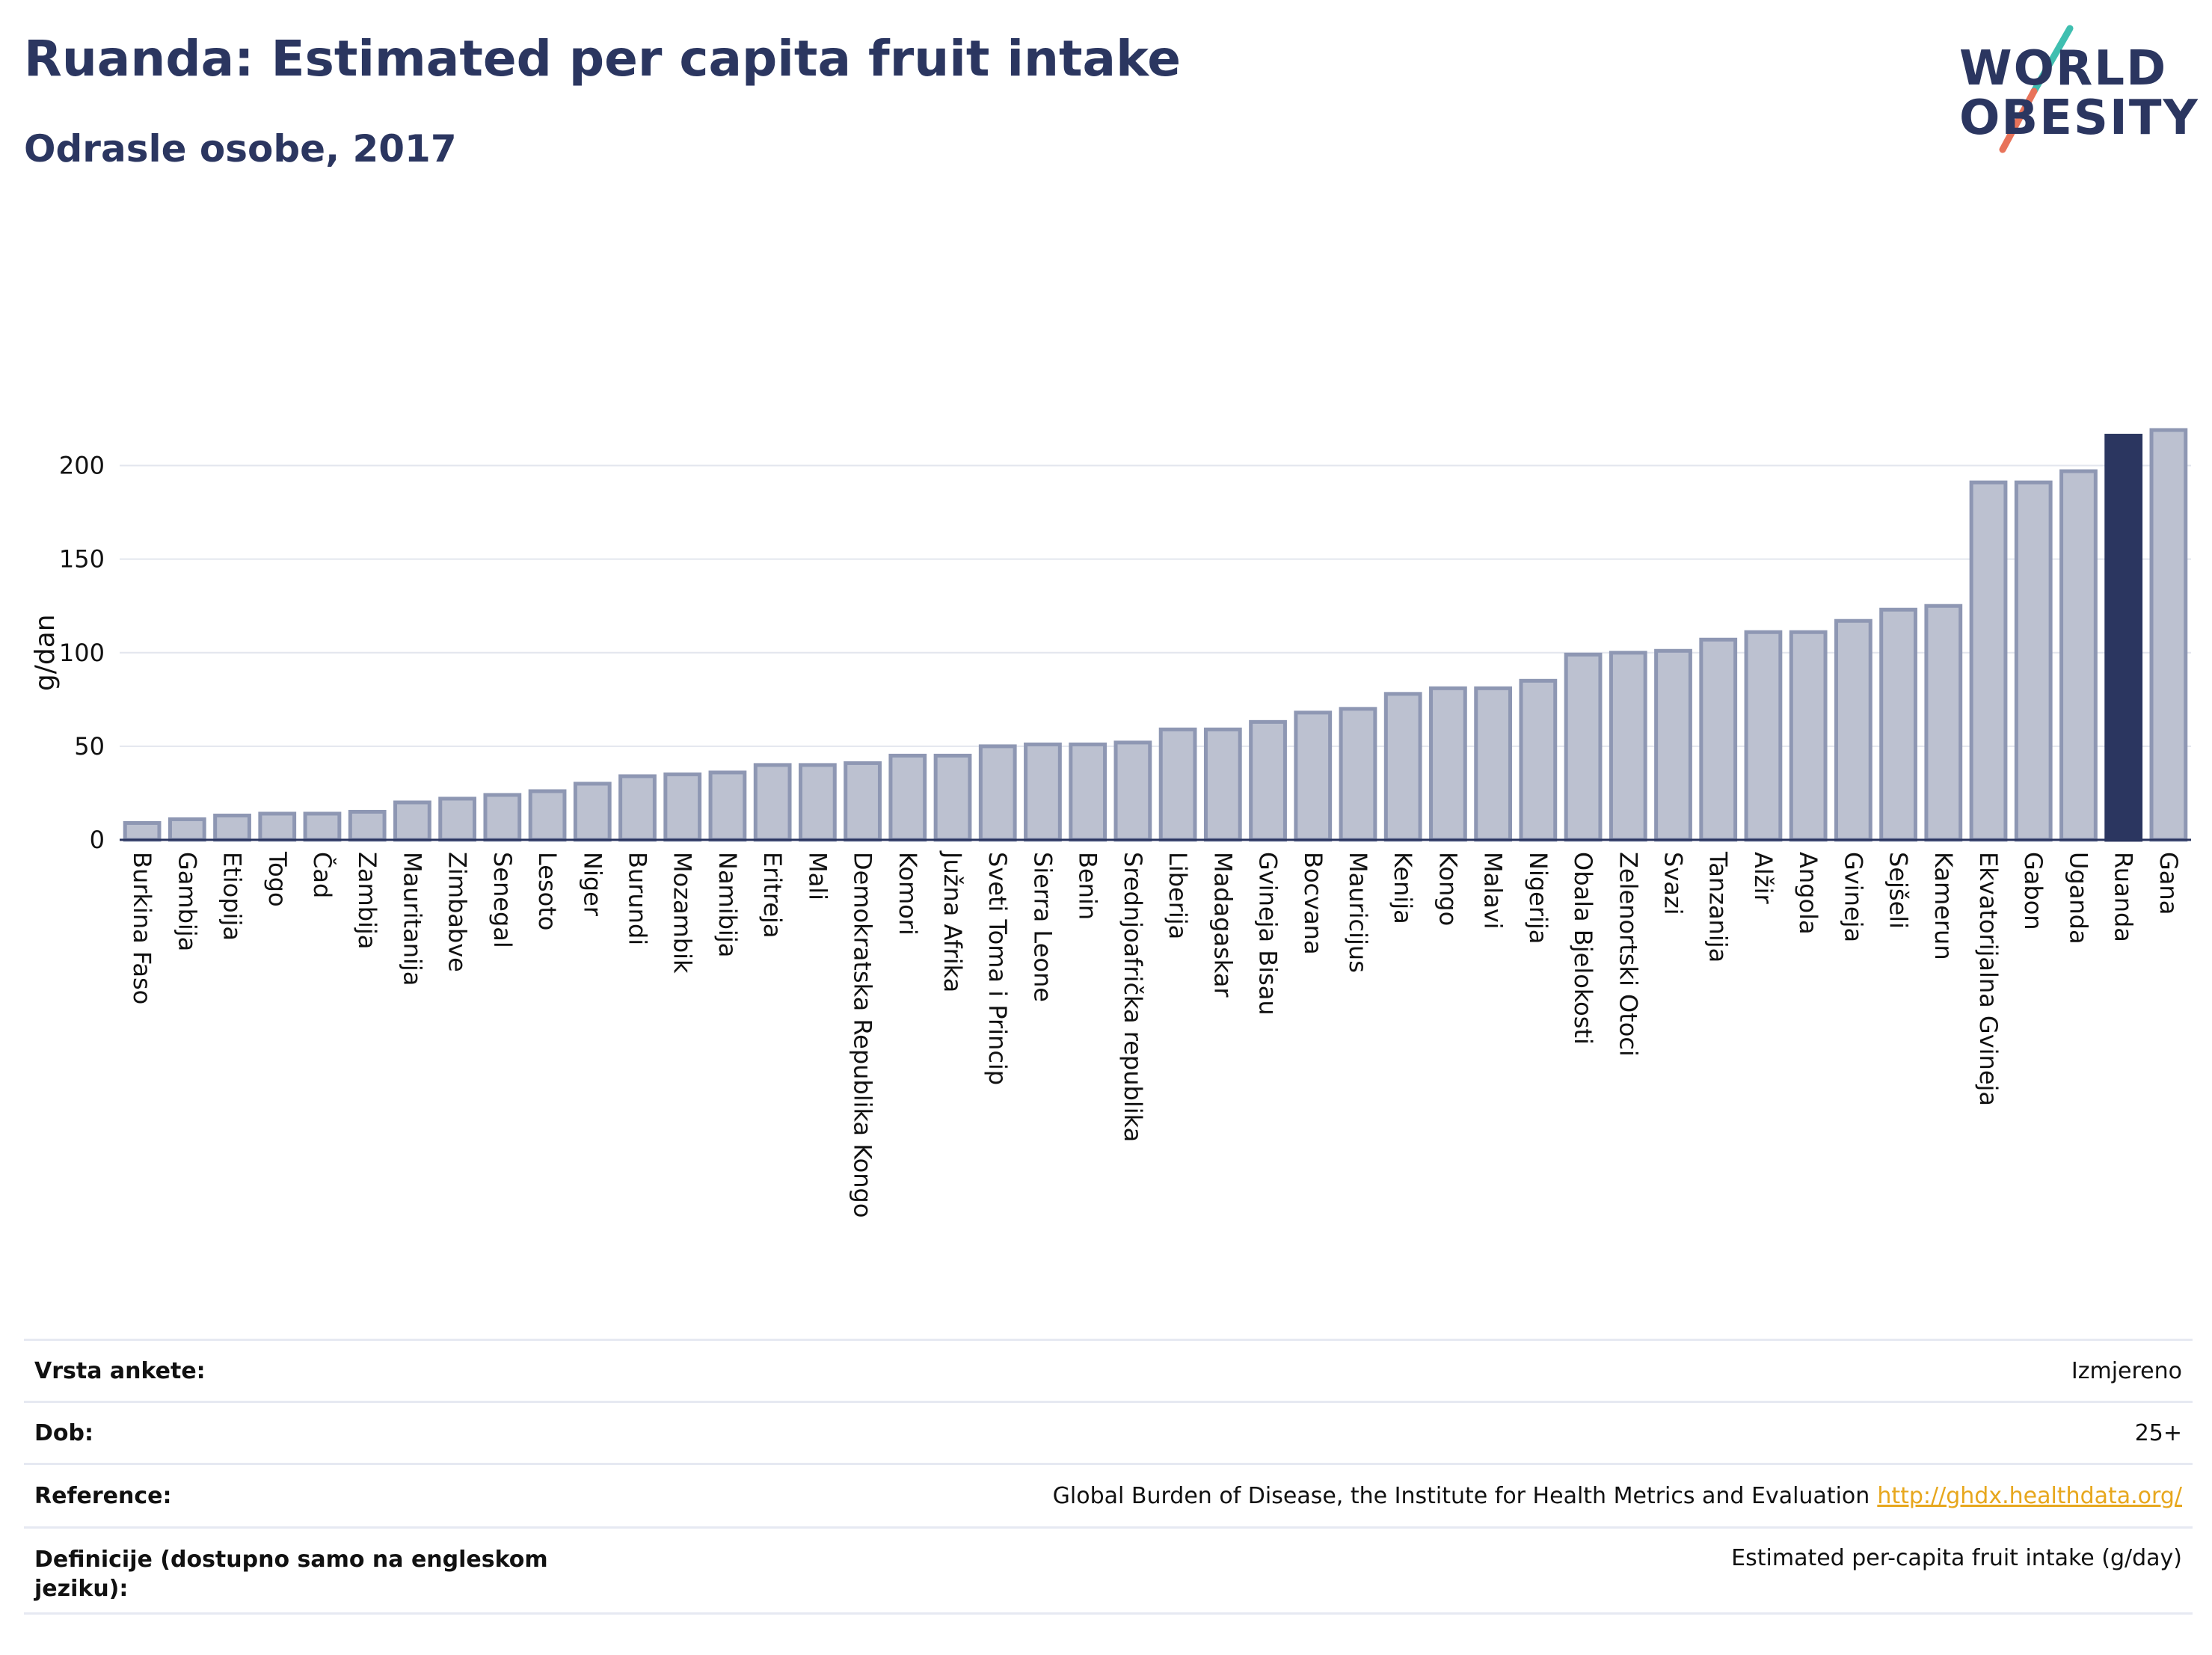  Describe the element at coordinates (817, 876) in the screenshot. I see `x-tick-label: Mali` at that location.